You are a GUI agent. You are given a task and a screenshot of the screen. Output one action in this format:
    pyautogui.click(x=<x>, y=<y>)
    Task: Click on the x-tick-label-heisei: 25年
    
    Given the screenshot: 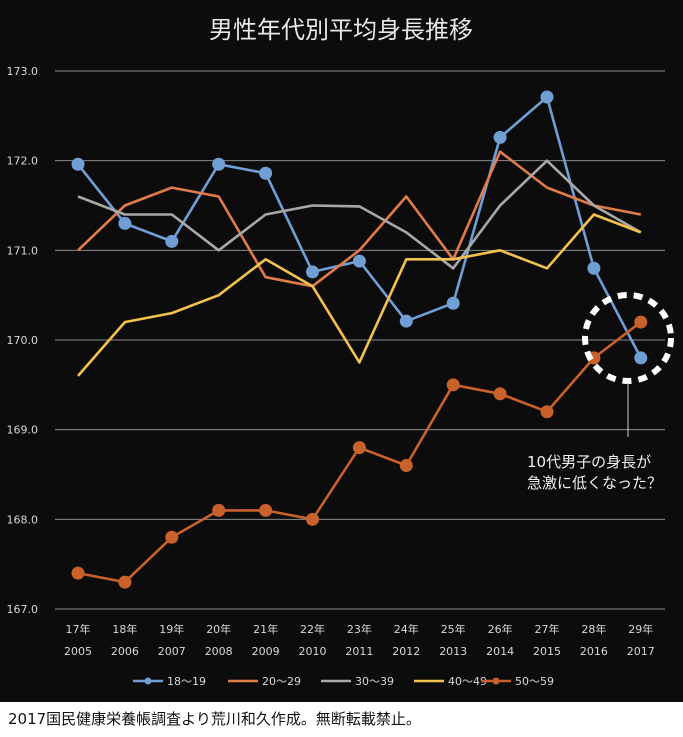 What is the action you would take?
    pyautogui.click(x=453, y=629)
    